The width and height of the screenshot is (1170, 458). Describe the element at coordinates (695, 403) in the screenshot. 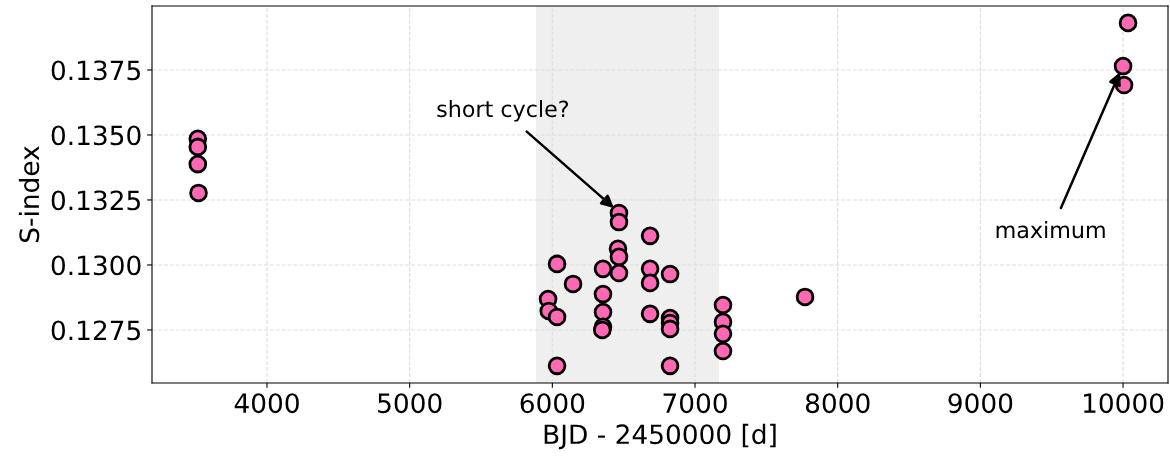

I see `x-tick-label: 7000` at that location.